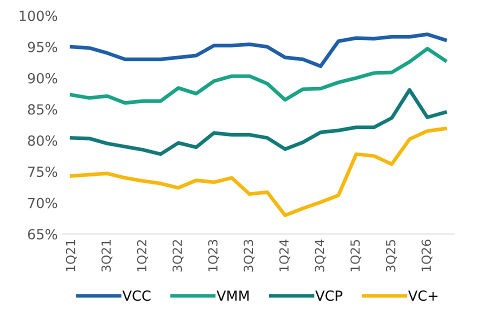  What do you see at coordinates (391, 256) in the screenshot?
I see `x-tick-label: 3Q25` at bounding box center [391, 256].